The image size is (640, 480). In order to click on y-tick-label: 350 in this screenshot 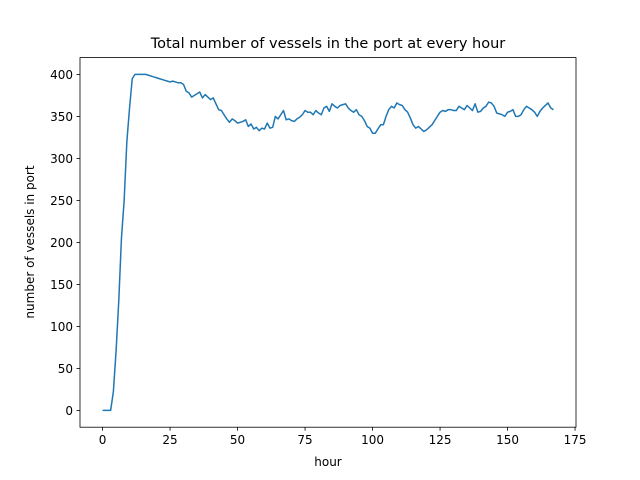, I will do `click(61, 117)`.